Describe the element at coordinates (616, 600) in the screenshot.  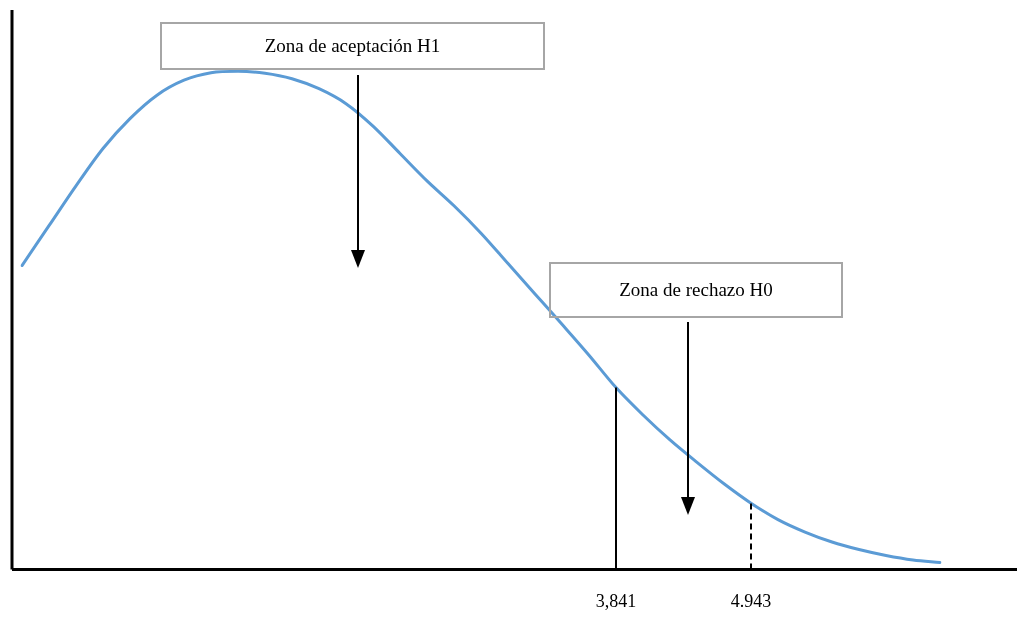
I see `x-tick-label: 3,841` at that location.